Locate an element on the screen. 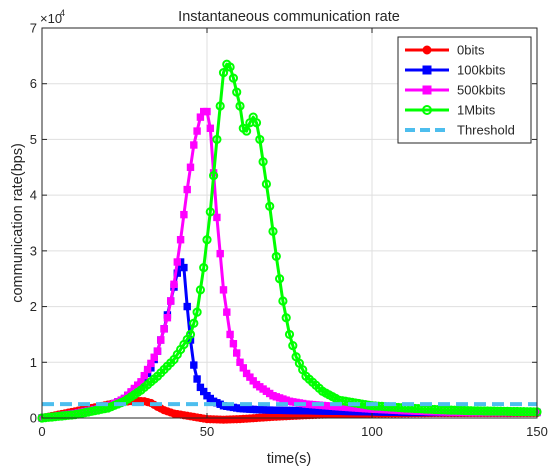 This screenshot has height=471, width=550. x-axis-label: time(s) is located at coordinates (289, 459).